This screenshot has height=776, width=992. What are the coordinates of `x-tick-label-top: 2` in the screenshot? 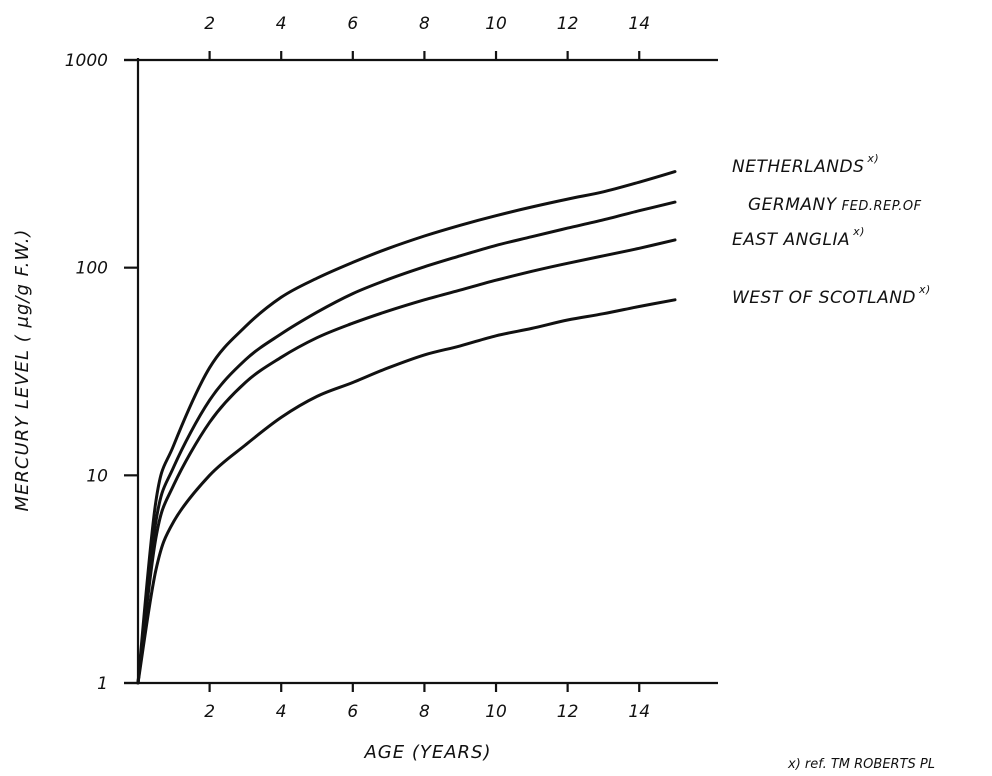 It's located at (209, 24).